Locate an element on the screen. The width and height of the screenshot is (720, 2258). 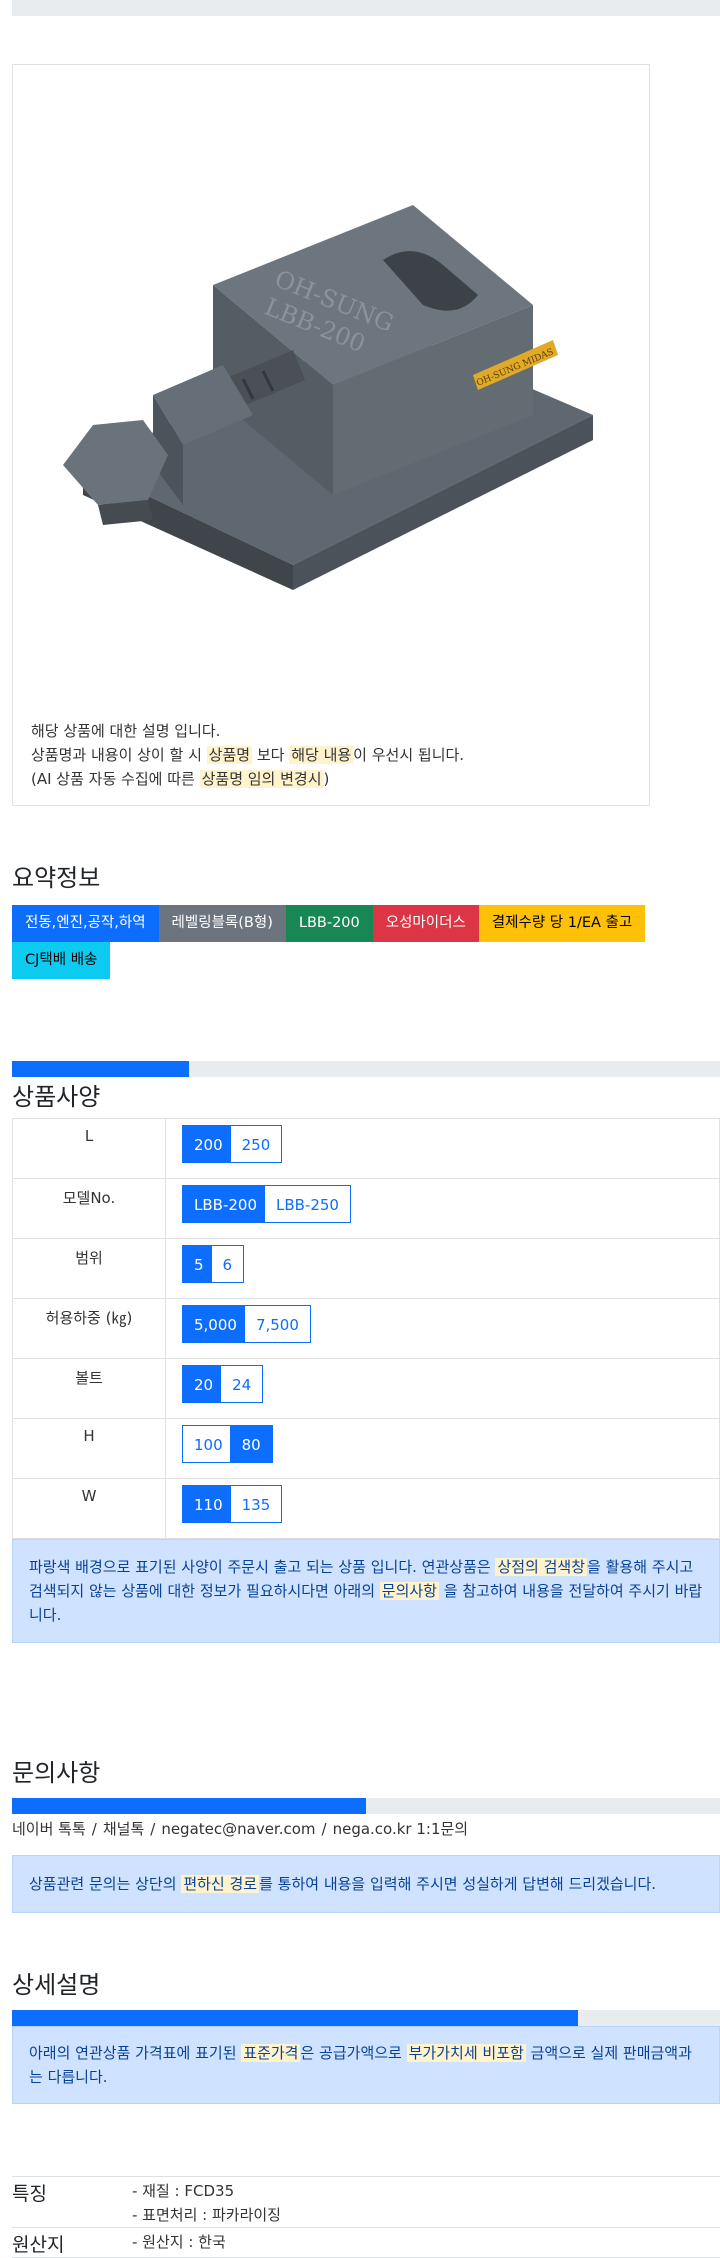
spec-row: 볼트 20 24 is located at coordinates (366, 1388).